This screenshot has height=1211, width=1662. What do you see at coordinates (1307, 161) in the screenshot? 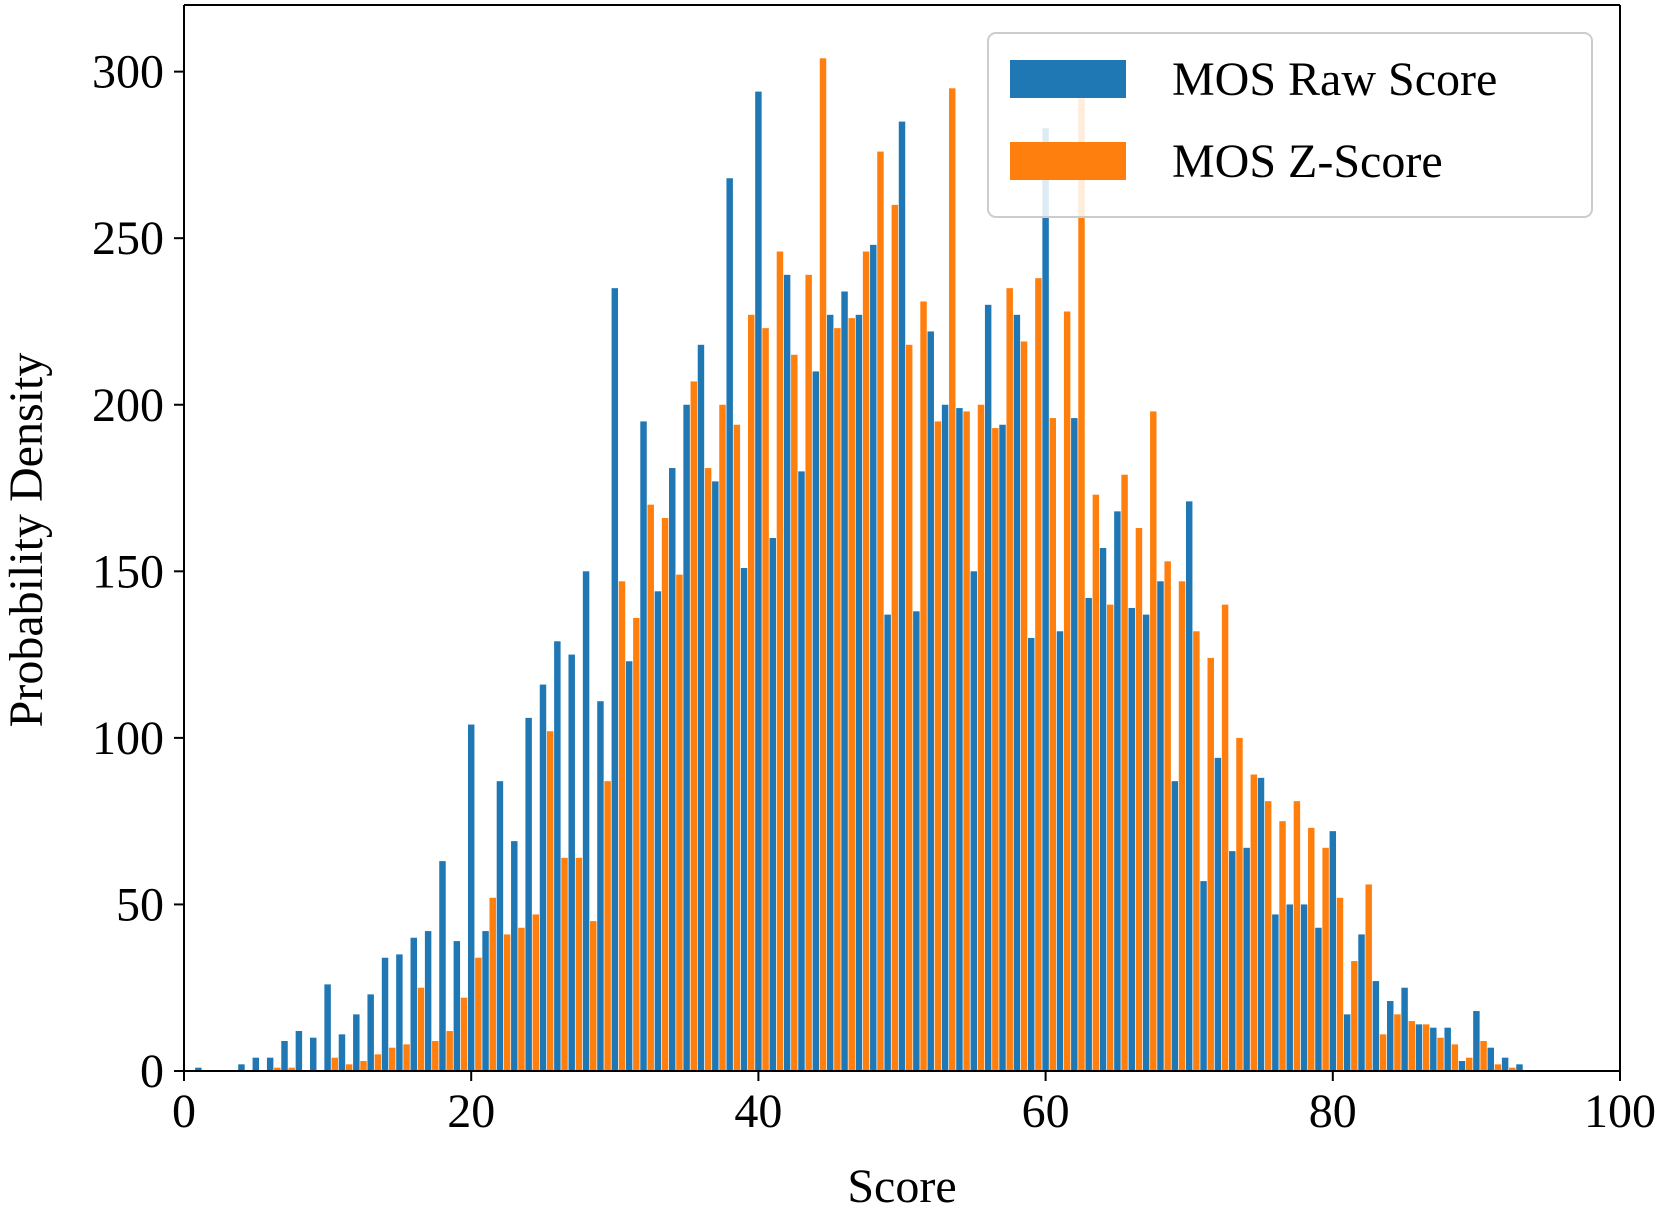
I see `legend-label: MOS Z-Score` at bounding box center [1307, 161].